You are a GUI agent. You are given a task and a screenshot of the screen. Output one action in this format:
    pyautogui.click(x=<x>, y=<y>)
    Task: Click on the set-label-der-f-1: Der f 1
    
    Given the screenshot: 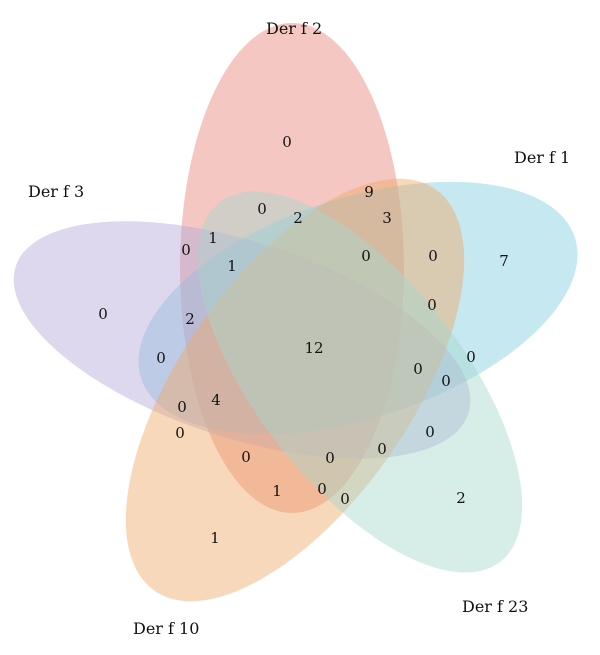 What is the action you would take?
    pyautogui.click(x=542, y=157)
    